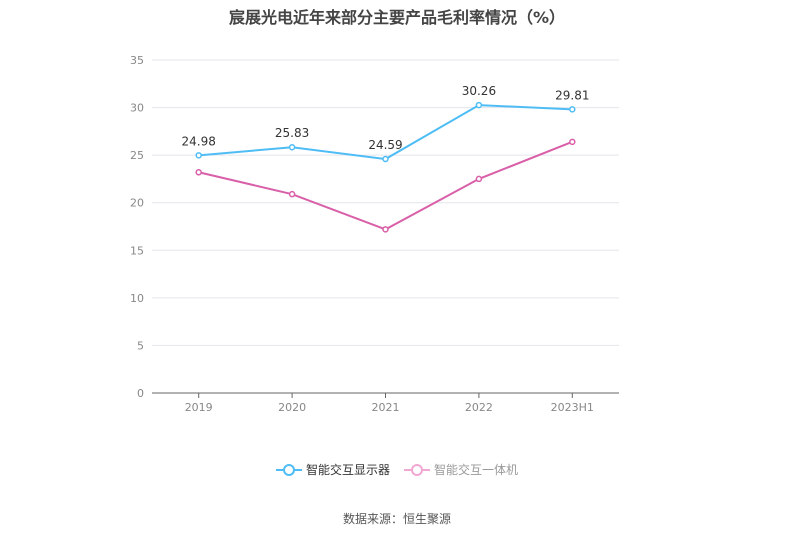  I want to click on y-tick-label: 30, so click(137, 108).